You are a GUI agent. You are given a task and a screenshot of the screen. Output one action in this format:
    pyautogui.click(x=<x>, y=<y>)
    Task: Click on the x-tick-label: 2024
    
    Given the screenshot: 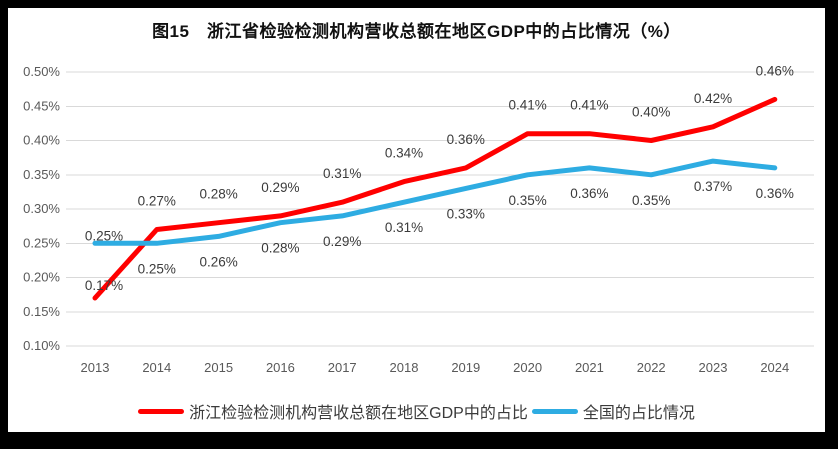 What is the action you would take?
    pyautogui.click(x=774, y=367)
    